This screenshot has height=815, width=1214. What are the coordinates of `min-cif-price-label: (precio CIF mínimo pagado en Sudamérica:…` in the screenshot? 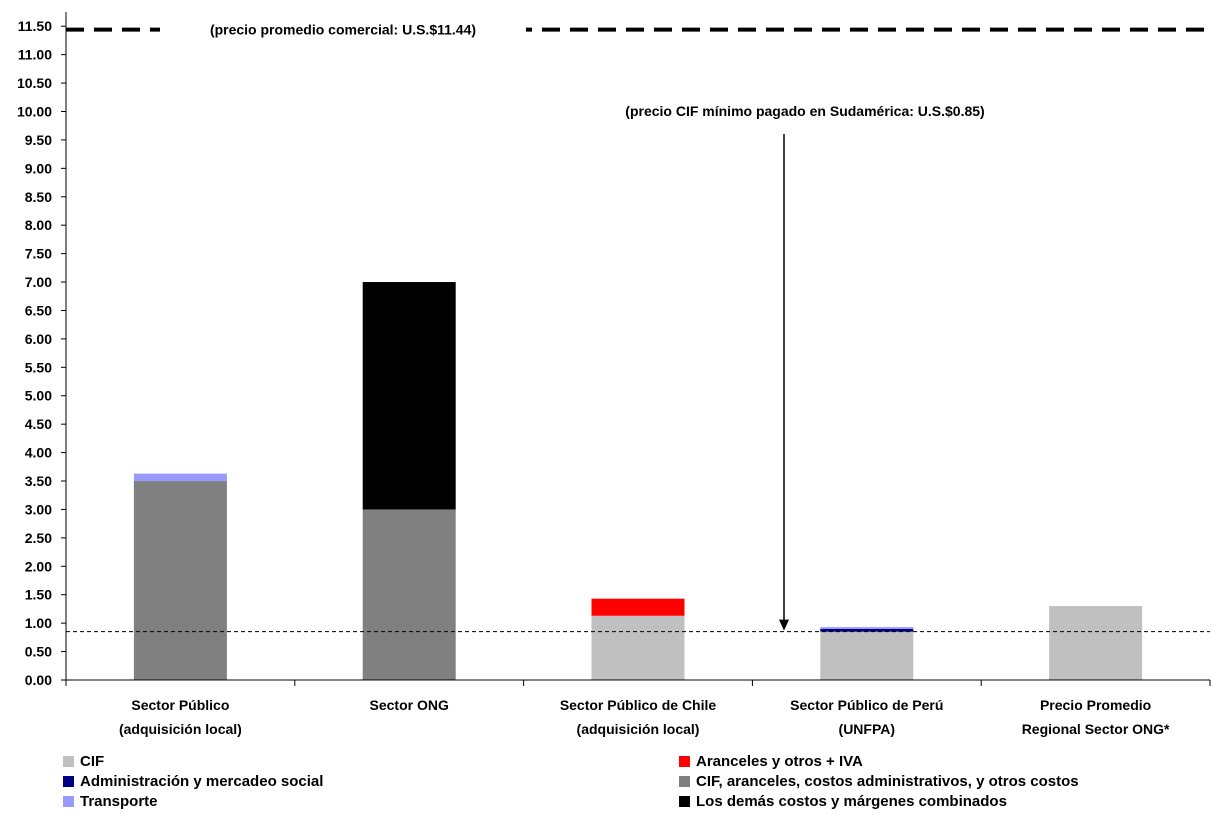 It's located at (804, 111).